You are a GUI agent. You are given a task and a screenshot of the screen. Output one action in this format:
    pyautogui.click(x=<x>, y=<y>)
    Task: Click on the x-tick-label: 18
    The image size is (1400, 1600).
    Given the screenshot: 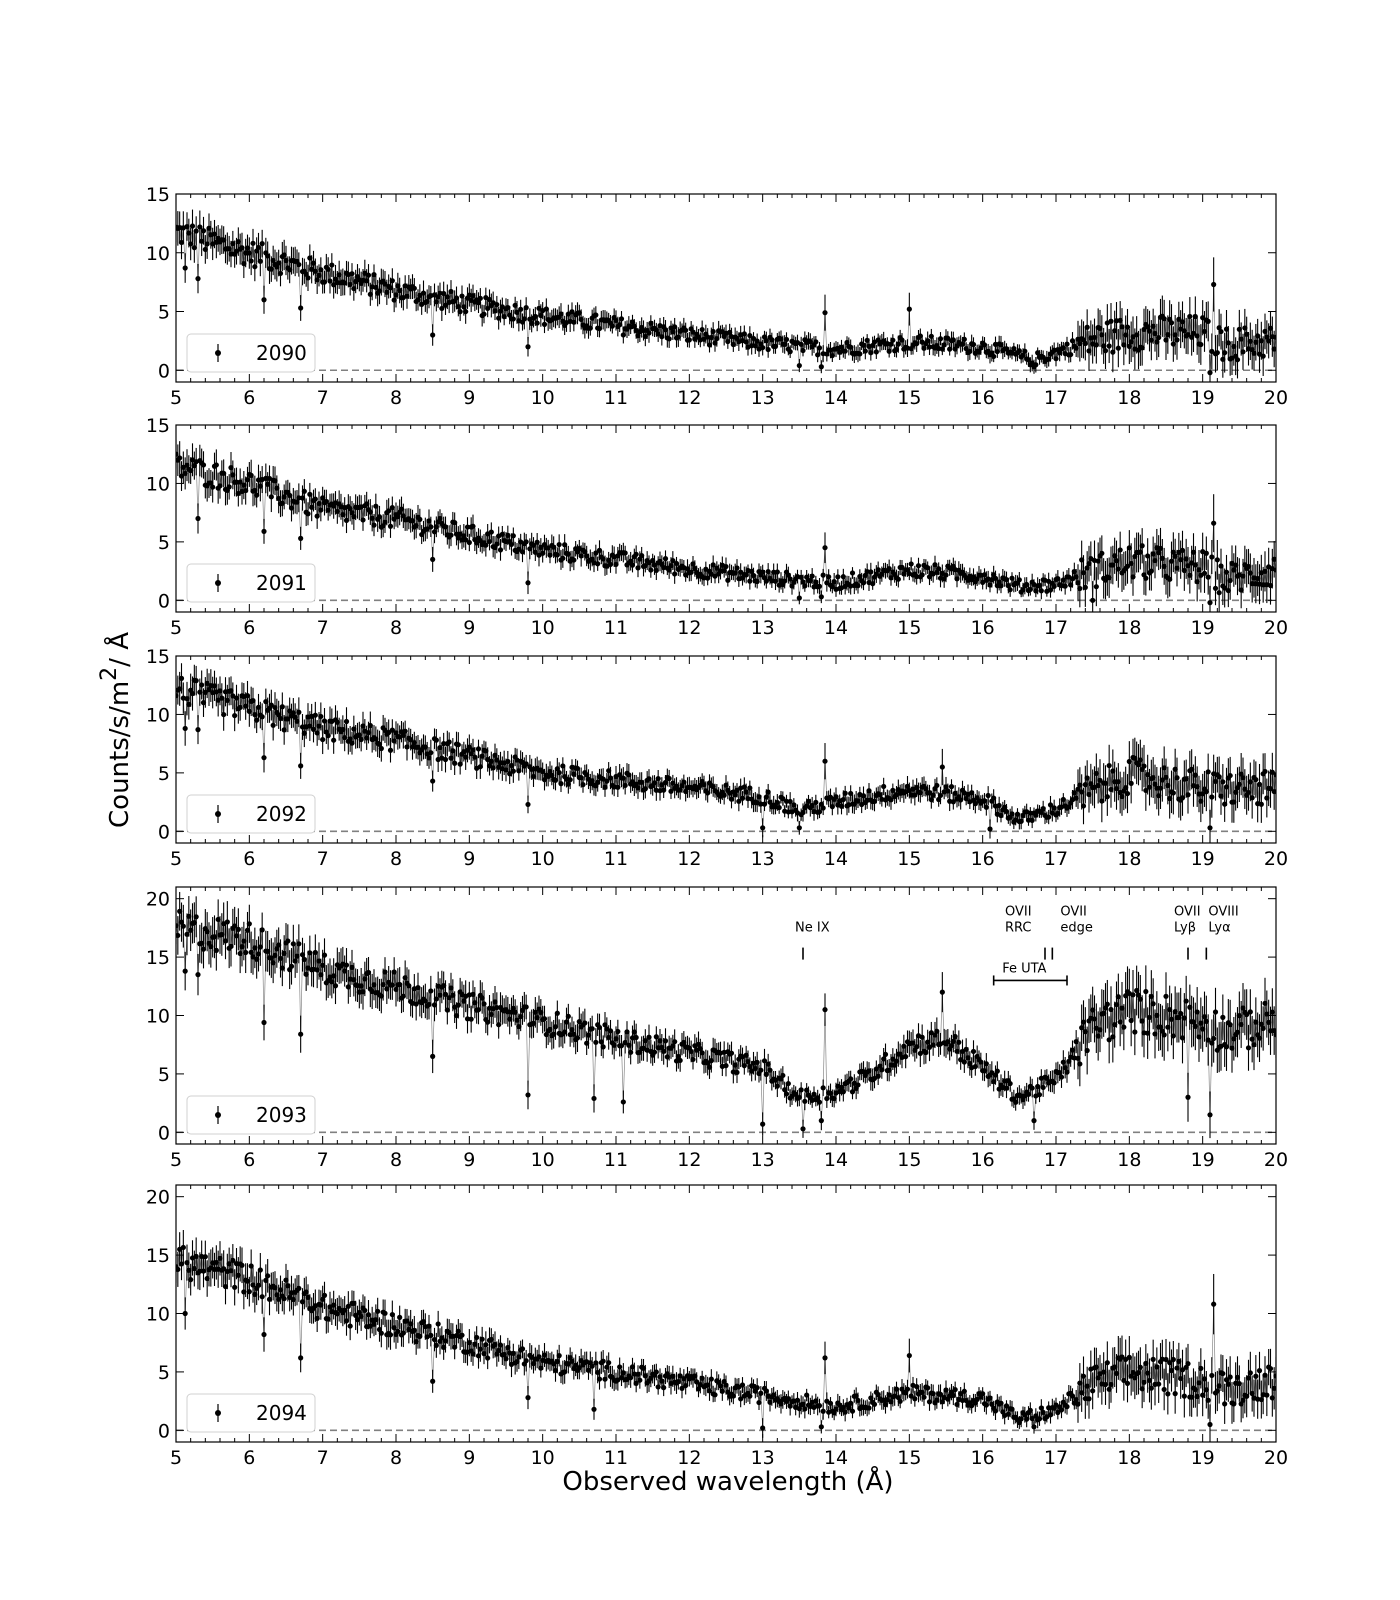 What is the action you would take?
    pyautogui.click(x=1129, y=628)
    